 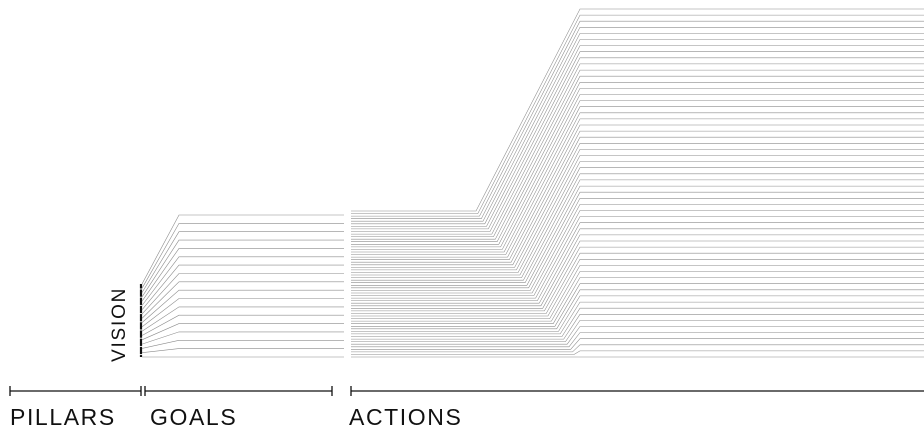 What do you see at coordinates (406, 417) in the screenshot?
I see `stage-label-actions: ACTIONS` at bounding box center [406, 417].